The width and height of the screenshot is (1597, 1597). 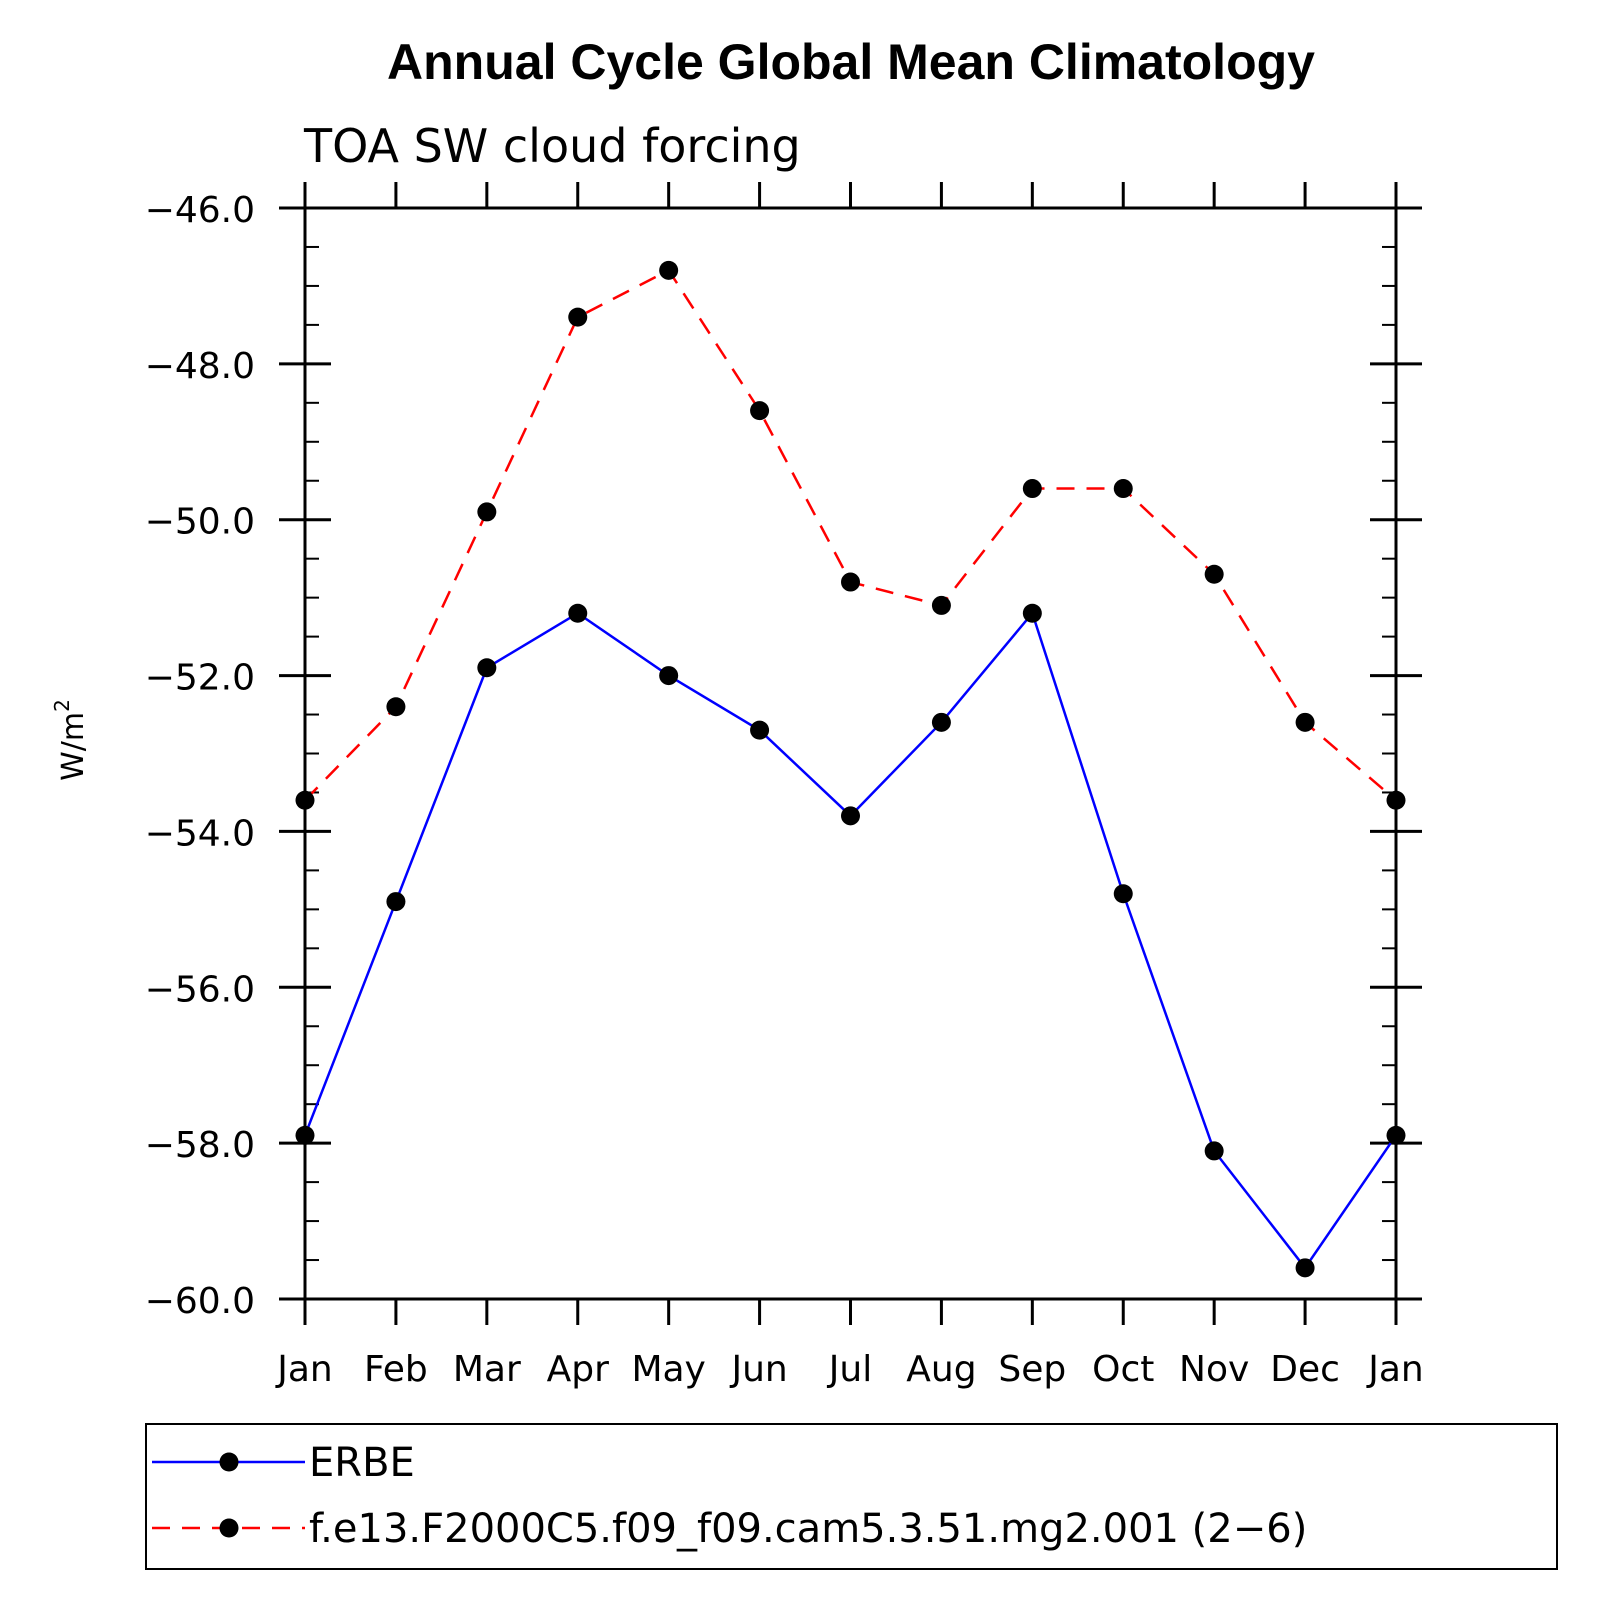 I want to click on x-tick-label: Feb, so click(x=396, y=1369).